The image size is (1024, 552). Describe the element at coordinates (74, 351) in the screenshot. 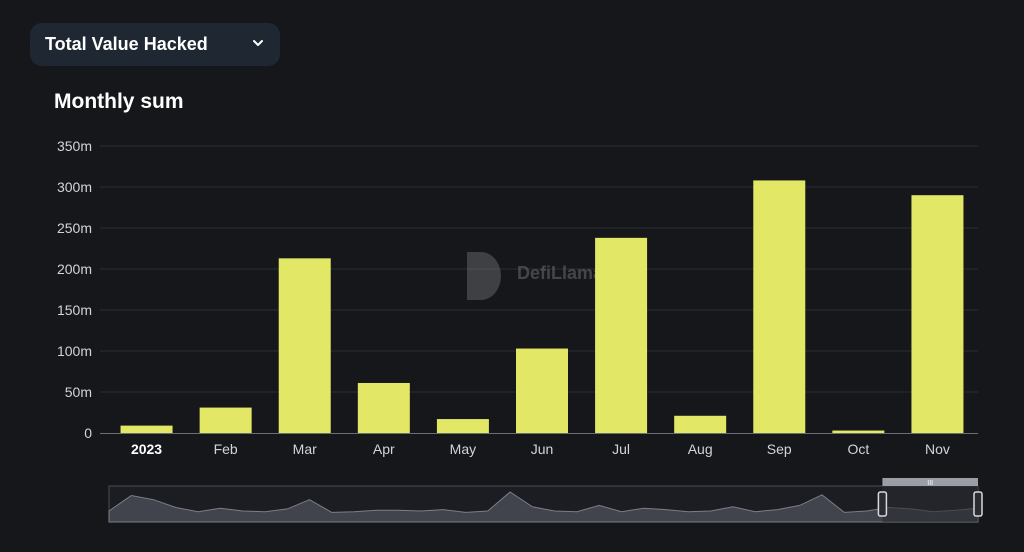

I see `y-tick-label: 100m` at that location.